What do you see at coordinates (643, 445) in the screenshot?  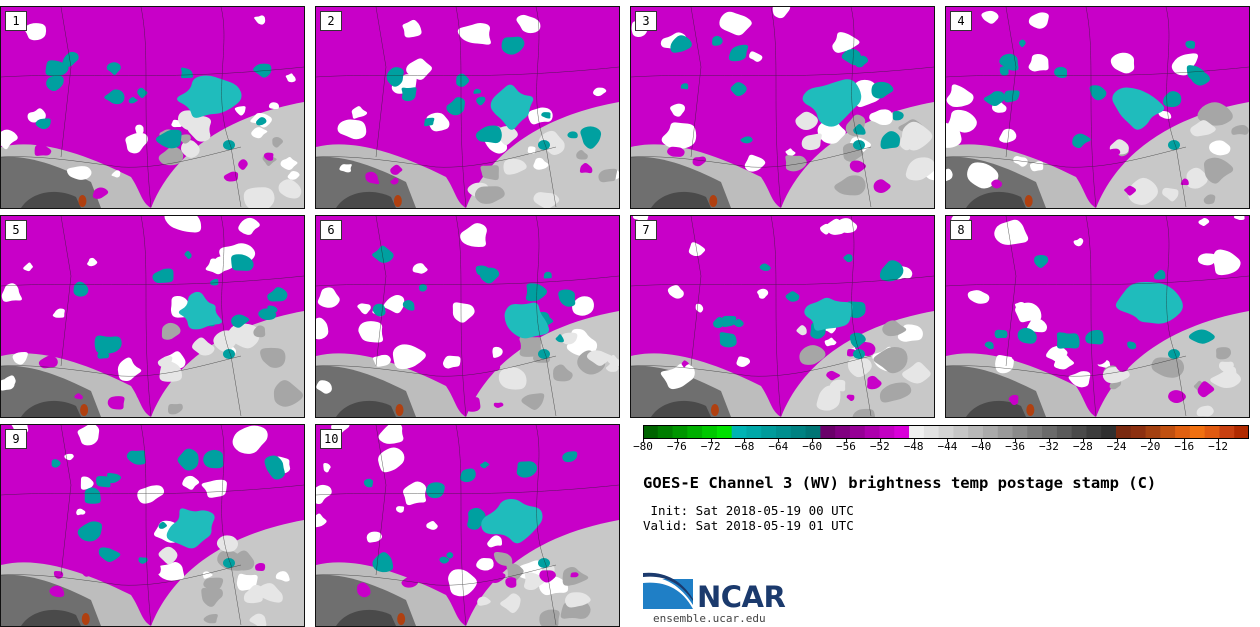 I see `colorbar-tick-label: −80` at bounding box center [643, 445].